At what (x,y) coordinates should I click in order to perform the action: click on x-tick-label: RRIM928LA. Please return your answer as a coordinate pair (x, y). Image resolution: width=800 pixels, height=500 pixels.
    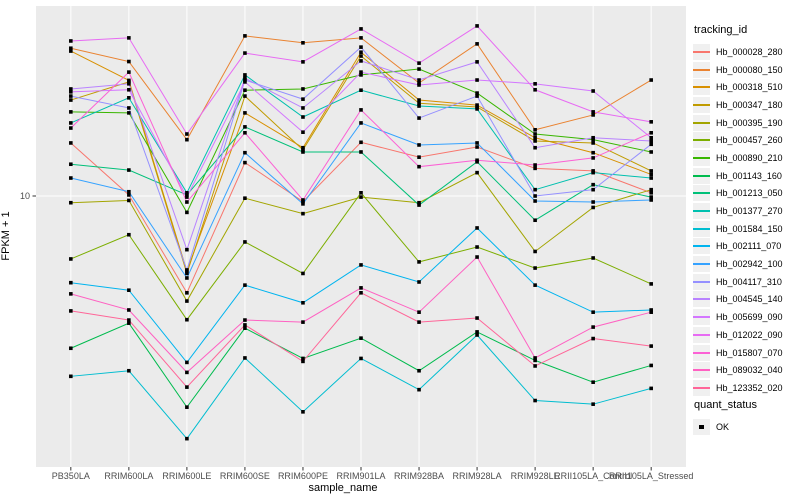
    Looking at the image, I should click on (477, 476).